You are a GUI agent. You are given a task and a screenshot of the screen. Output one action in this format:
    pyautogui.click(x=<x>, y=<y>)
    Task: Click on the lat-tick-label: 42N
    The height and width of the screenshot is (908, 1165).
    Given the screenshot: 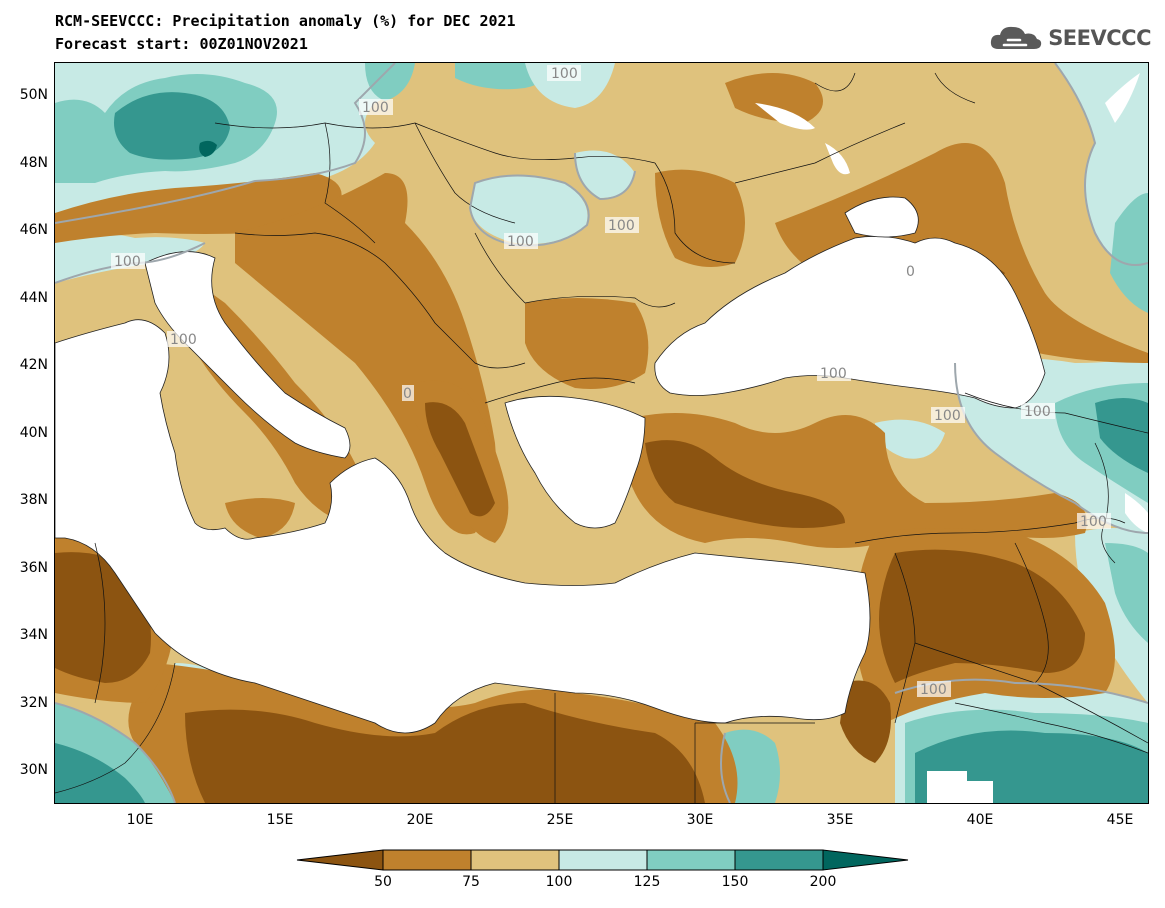 What is the action you would take?
    pyautogui.click(x=33, y=365)
    